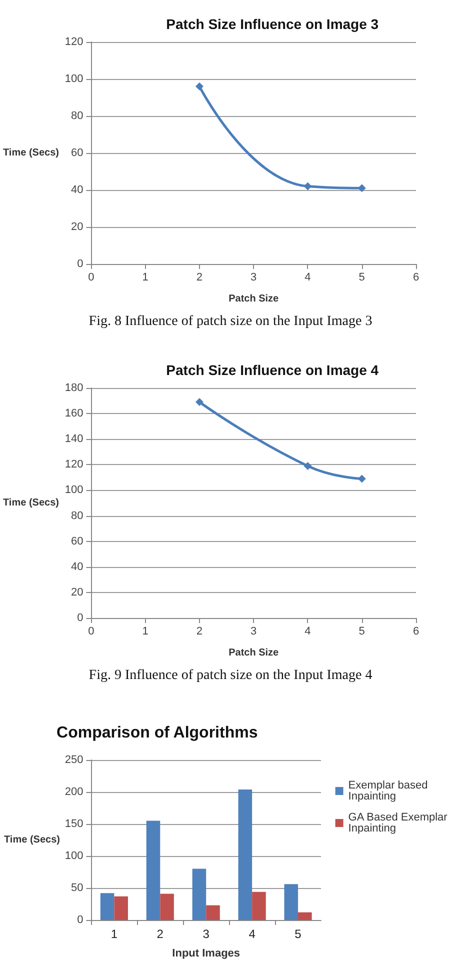 The height and width of the screenshot is (980, 461). What do you see at coordinates (399, 823) in the screenshot?
I see `legend-label: GA Based Exemplar Inpainting` at bounding box center [399, 823].